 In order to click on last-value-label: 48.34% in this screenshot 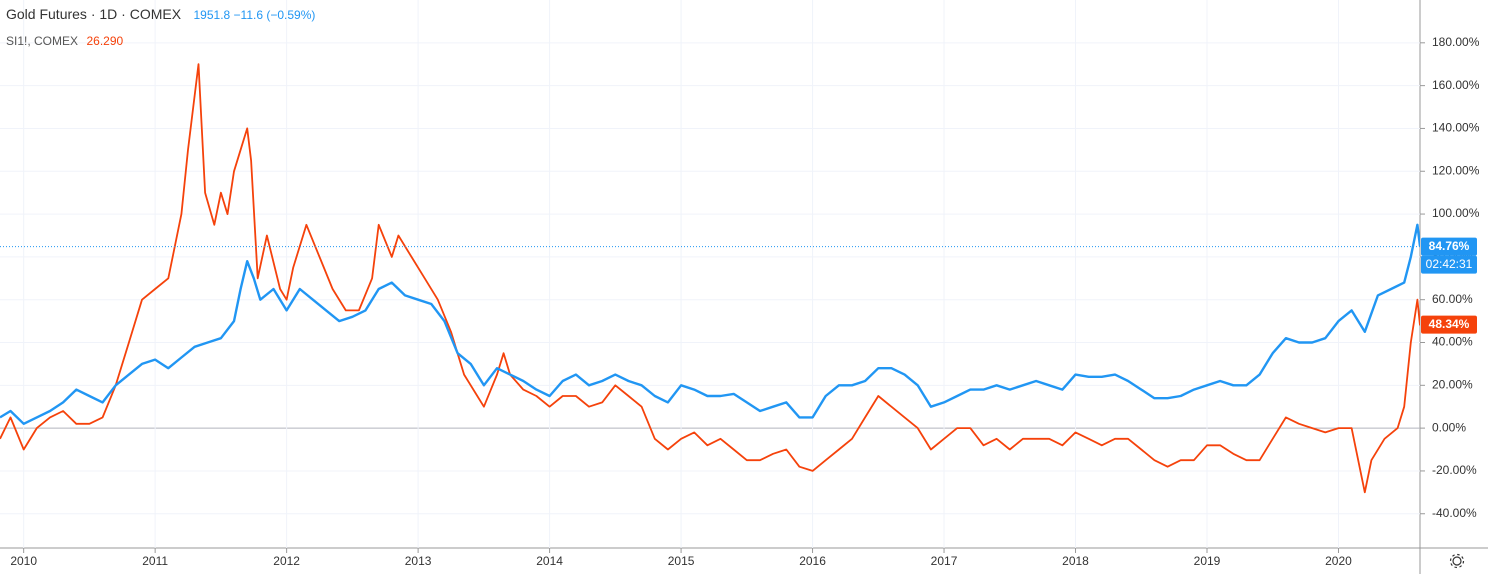, I will do `click(1449, 324)`.